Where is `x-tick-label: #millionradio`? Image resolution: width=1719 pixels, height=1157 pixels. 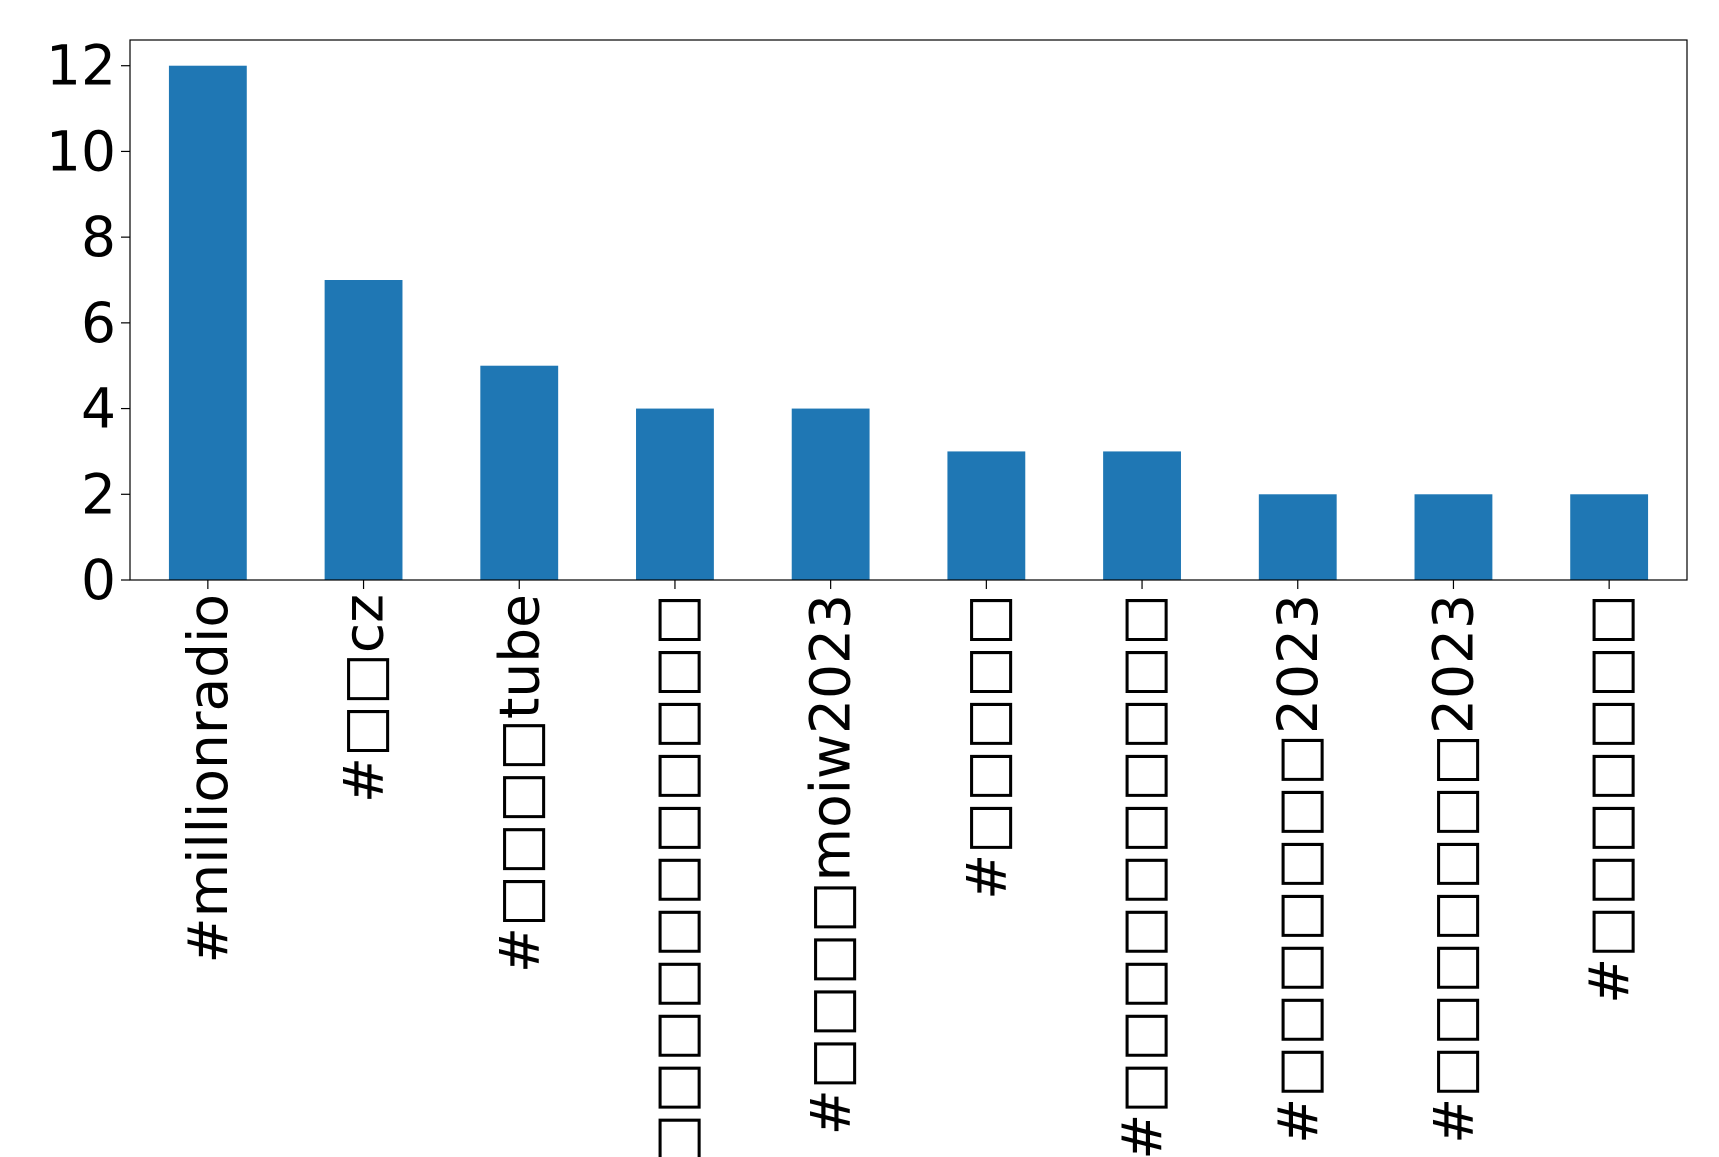
x-tick-label: #millionradio is located at coordinates (208, 778).